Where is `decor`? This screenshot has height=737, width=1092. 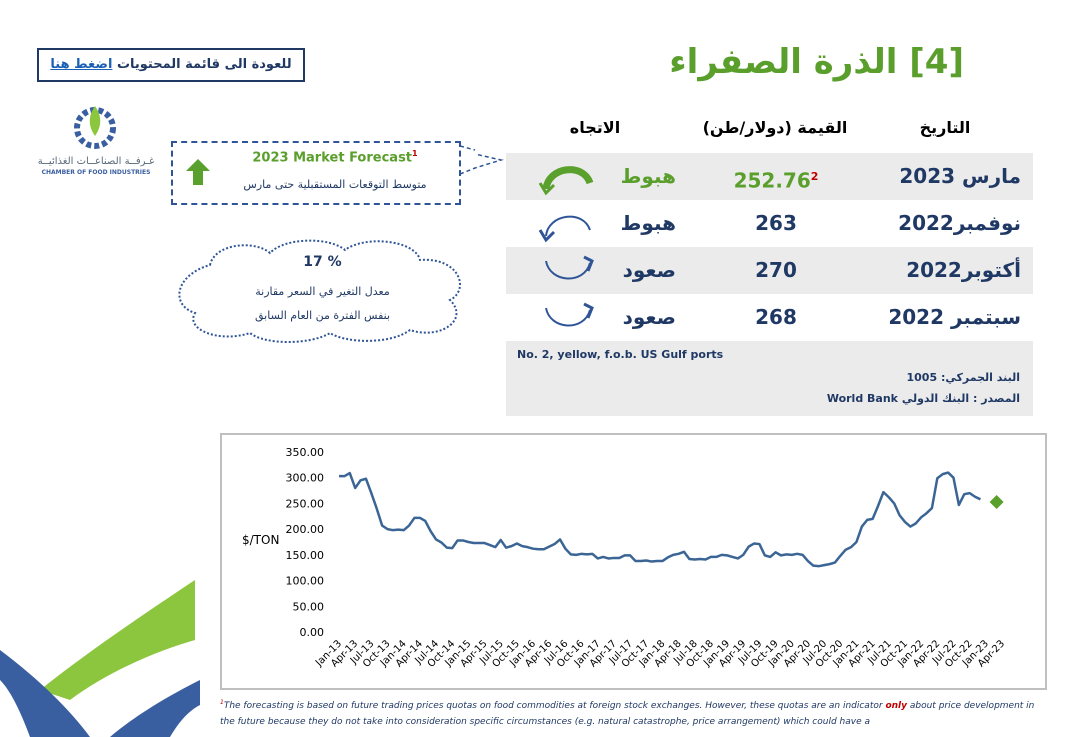 decor is located at coordinates (100, 658).